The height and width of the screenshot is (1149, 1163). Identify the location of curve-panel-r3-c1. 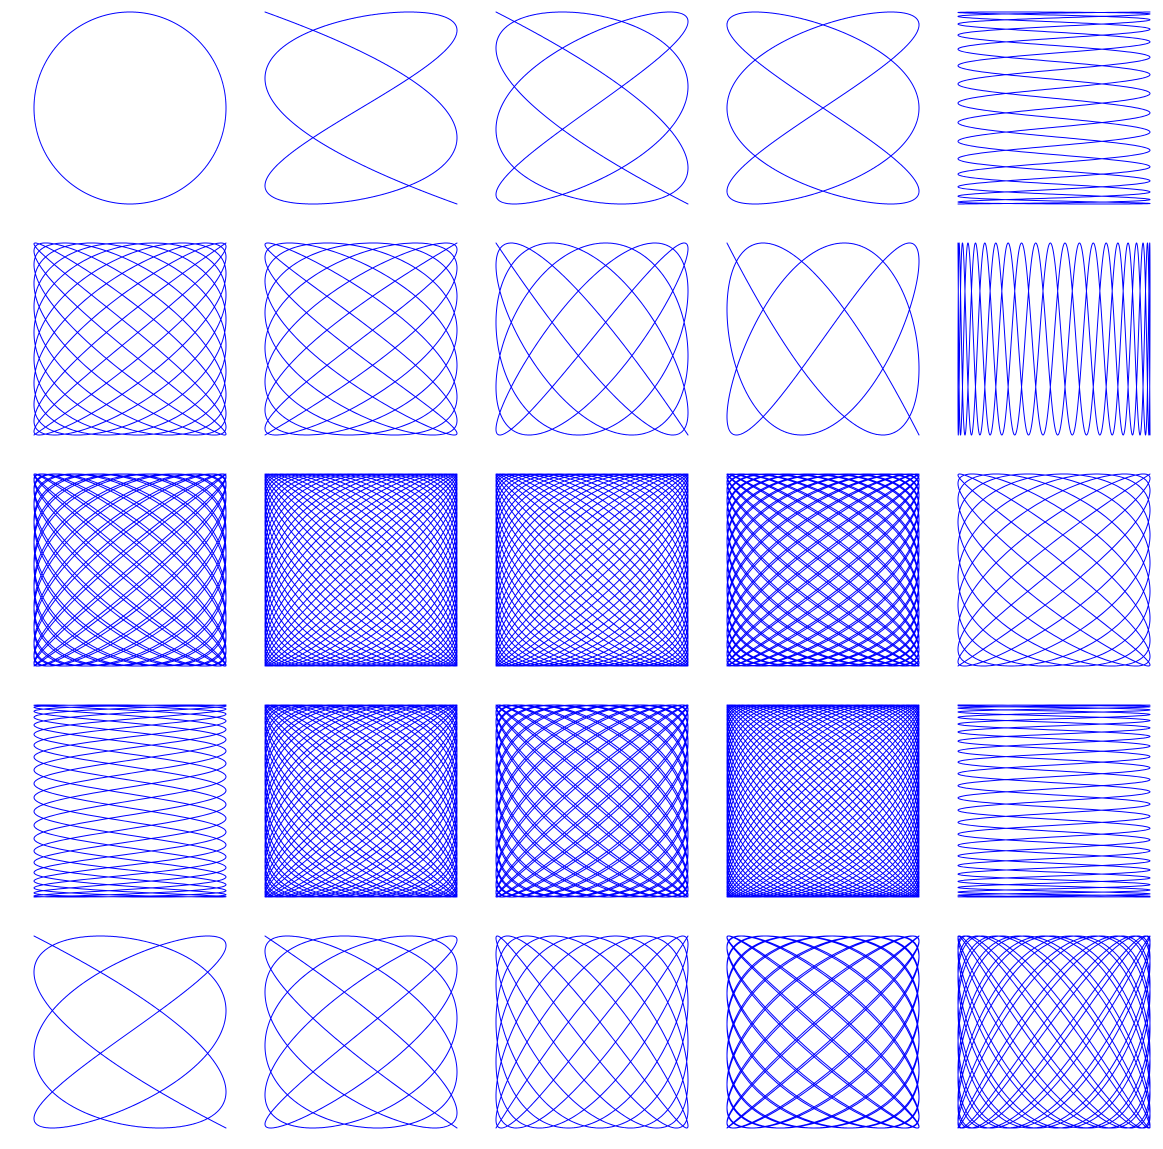
(130, 570).